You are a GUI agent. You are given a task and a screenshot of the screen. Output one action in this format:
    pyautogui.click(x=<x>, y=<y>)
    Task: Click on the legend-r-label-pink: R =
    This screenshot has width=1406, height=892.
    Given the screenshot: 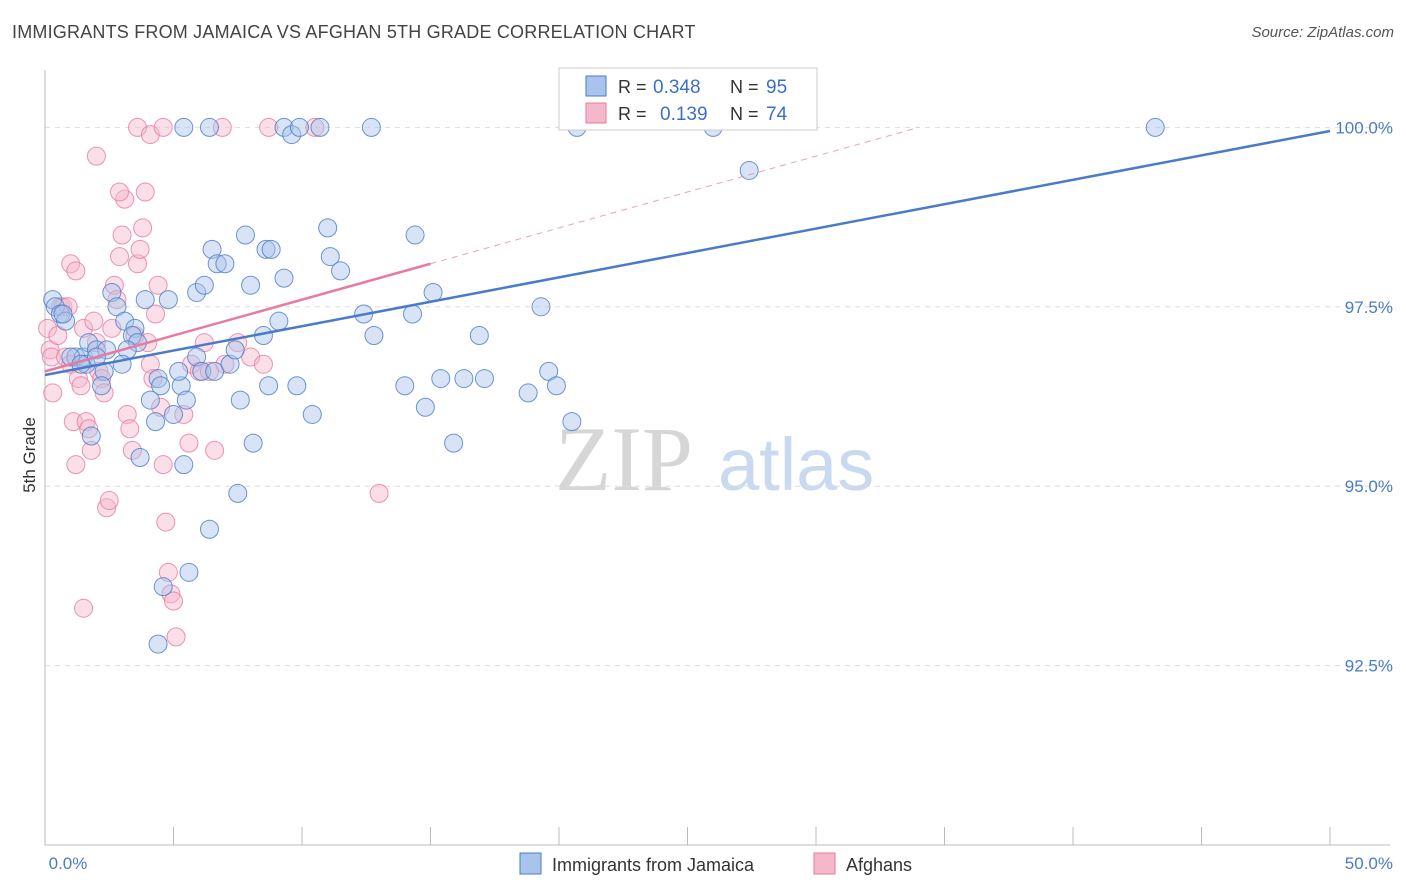 What is the action you would take?
    pyautogui.click(x=632, y=114)
    